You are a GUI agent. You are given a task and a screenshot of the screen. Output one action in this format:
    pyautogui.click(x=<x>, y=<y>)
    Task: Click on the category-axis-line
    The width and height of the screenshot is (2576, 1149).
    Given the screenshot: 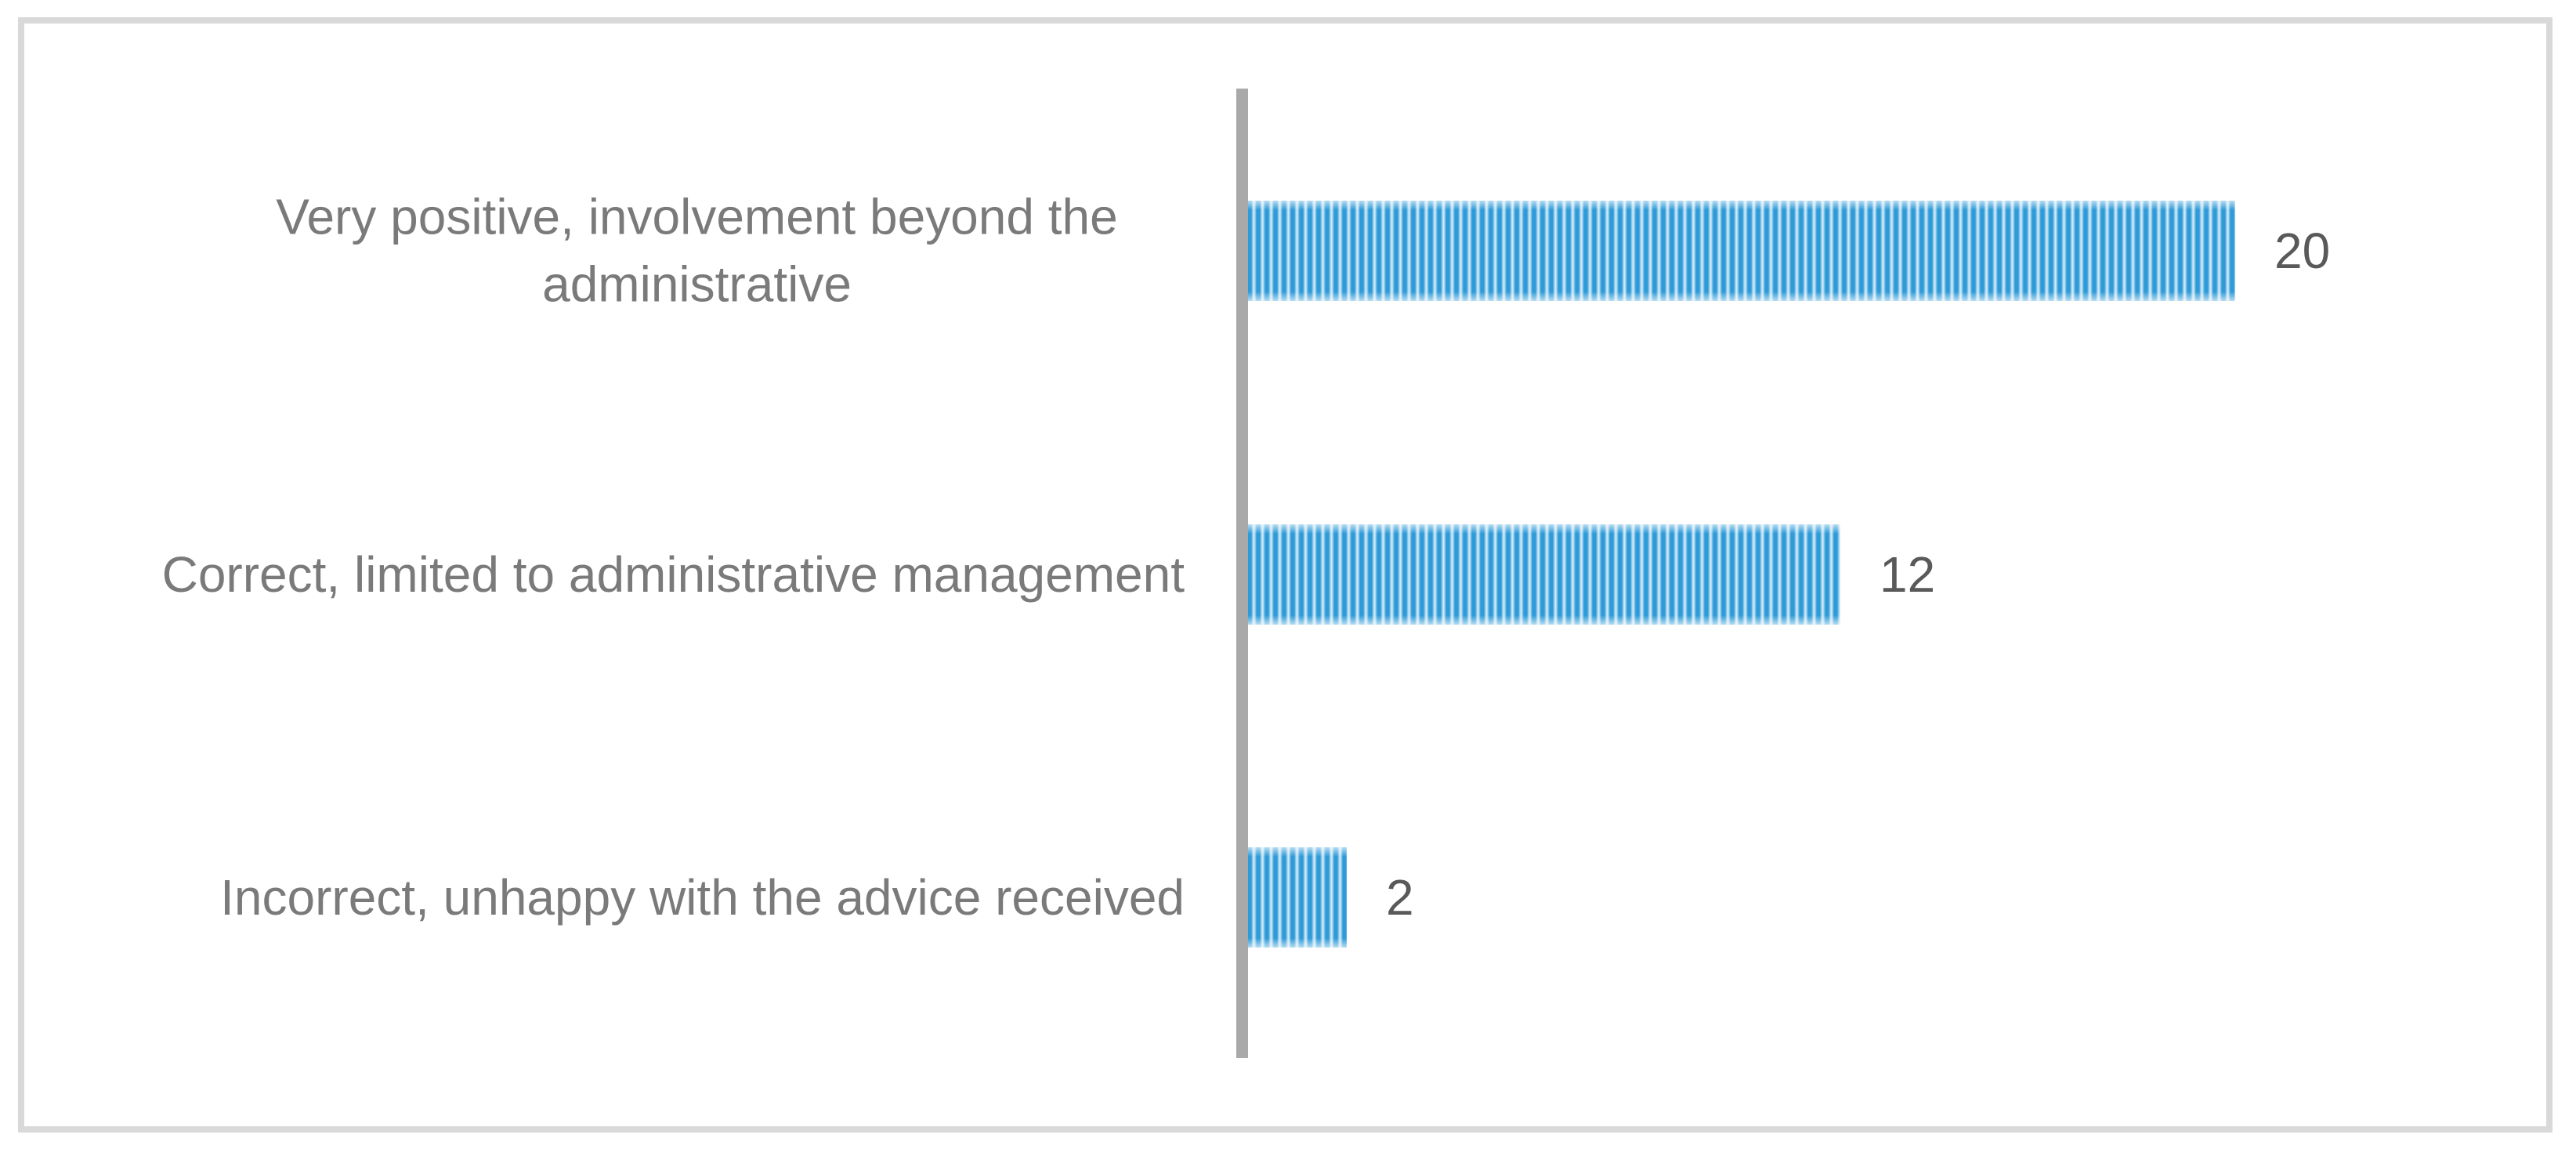 What is the action you would take?
    pyautogui.click(x=1242, y=573)
    